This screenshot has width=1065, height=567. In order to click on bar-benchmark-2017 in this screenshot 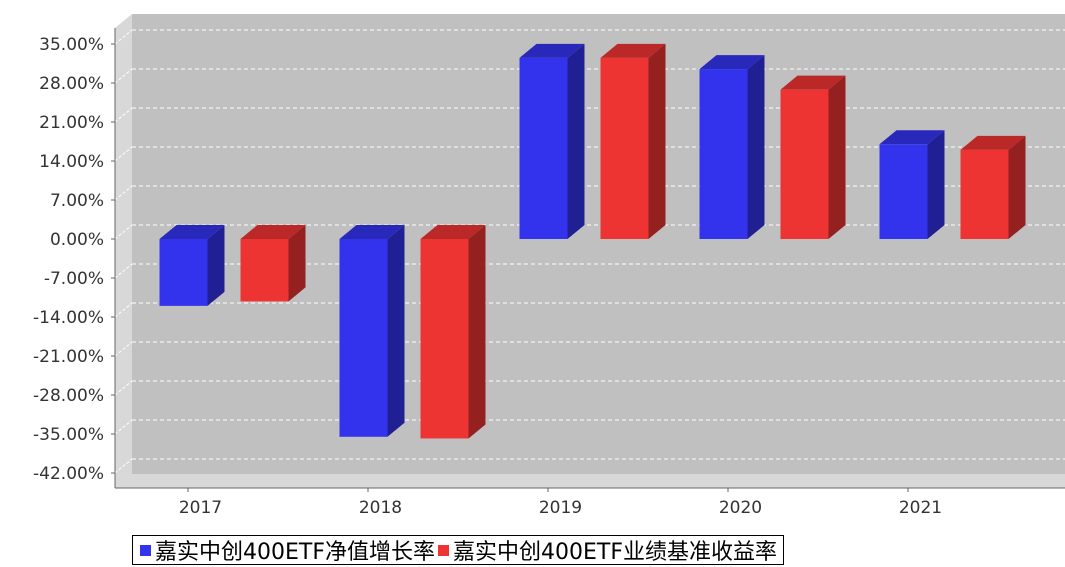, I will do `click(273, 263)`.